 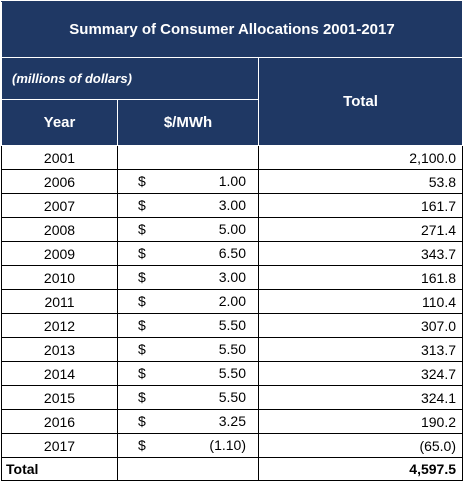 I want to click on table-row: 2007 $3.00 161.7, so click(x=232, y=205).